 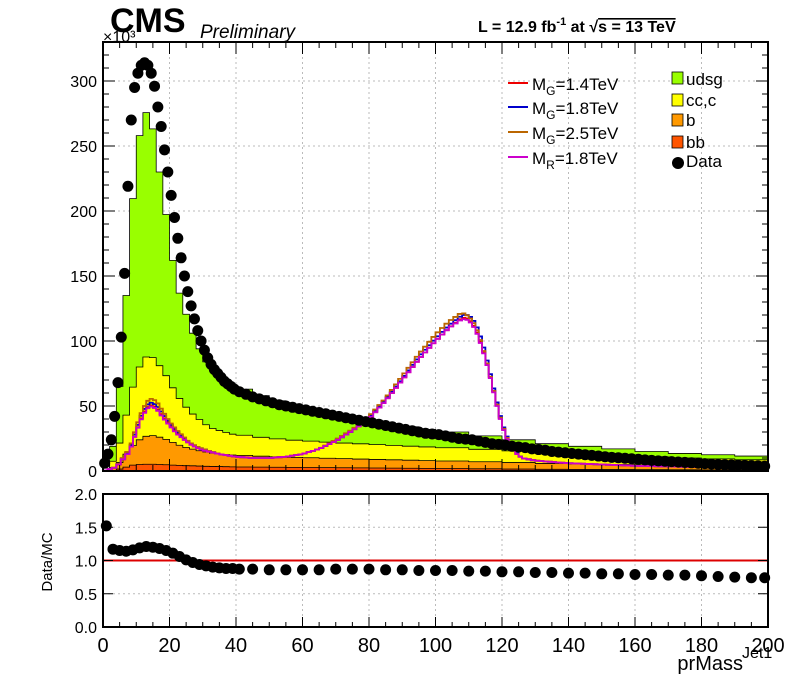 I want to click on legend-entry-b: b, so click(x=683, y=120).